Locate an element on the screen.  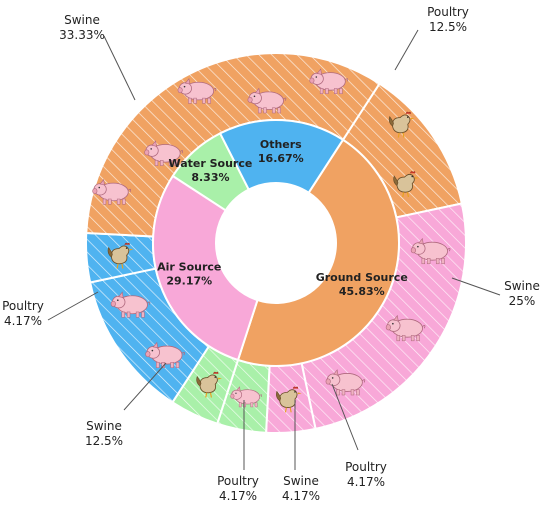
outer-label-value: 33.33% is located at coordinates (82, 35).